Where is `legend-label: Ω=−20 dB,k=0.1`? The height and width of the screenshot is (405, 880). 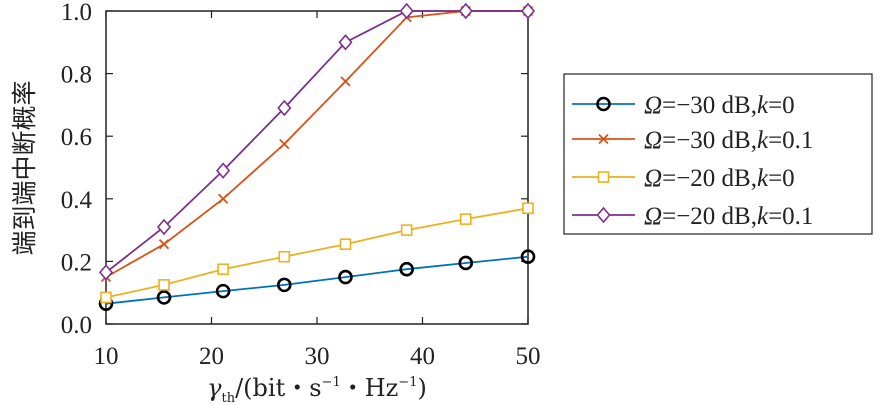 legend-label: Ω=−20 dB,k=0.1 is located at coordinates (728, 216).